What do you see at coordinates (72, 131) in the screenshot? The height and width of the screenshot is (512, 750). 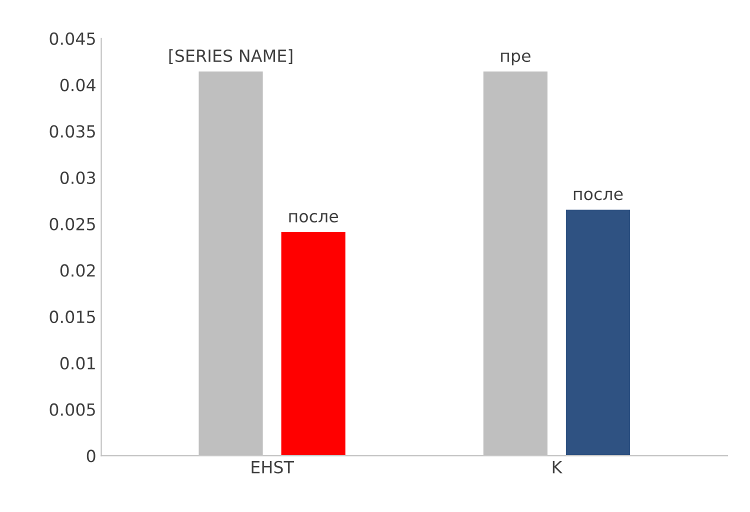 I see `y-tick-label: 0.035` at bounding box center [72, 131].